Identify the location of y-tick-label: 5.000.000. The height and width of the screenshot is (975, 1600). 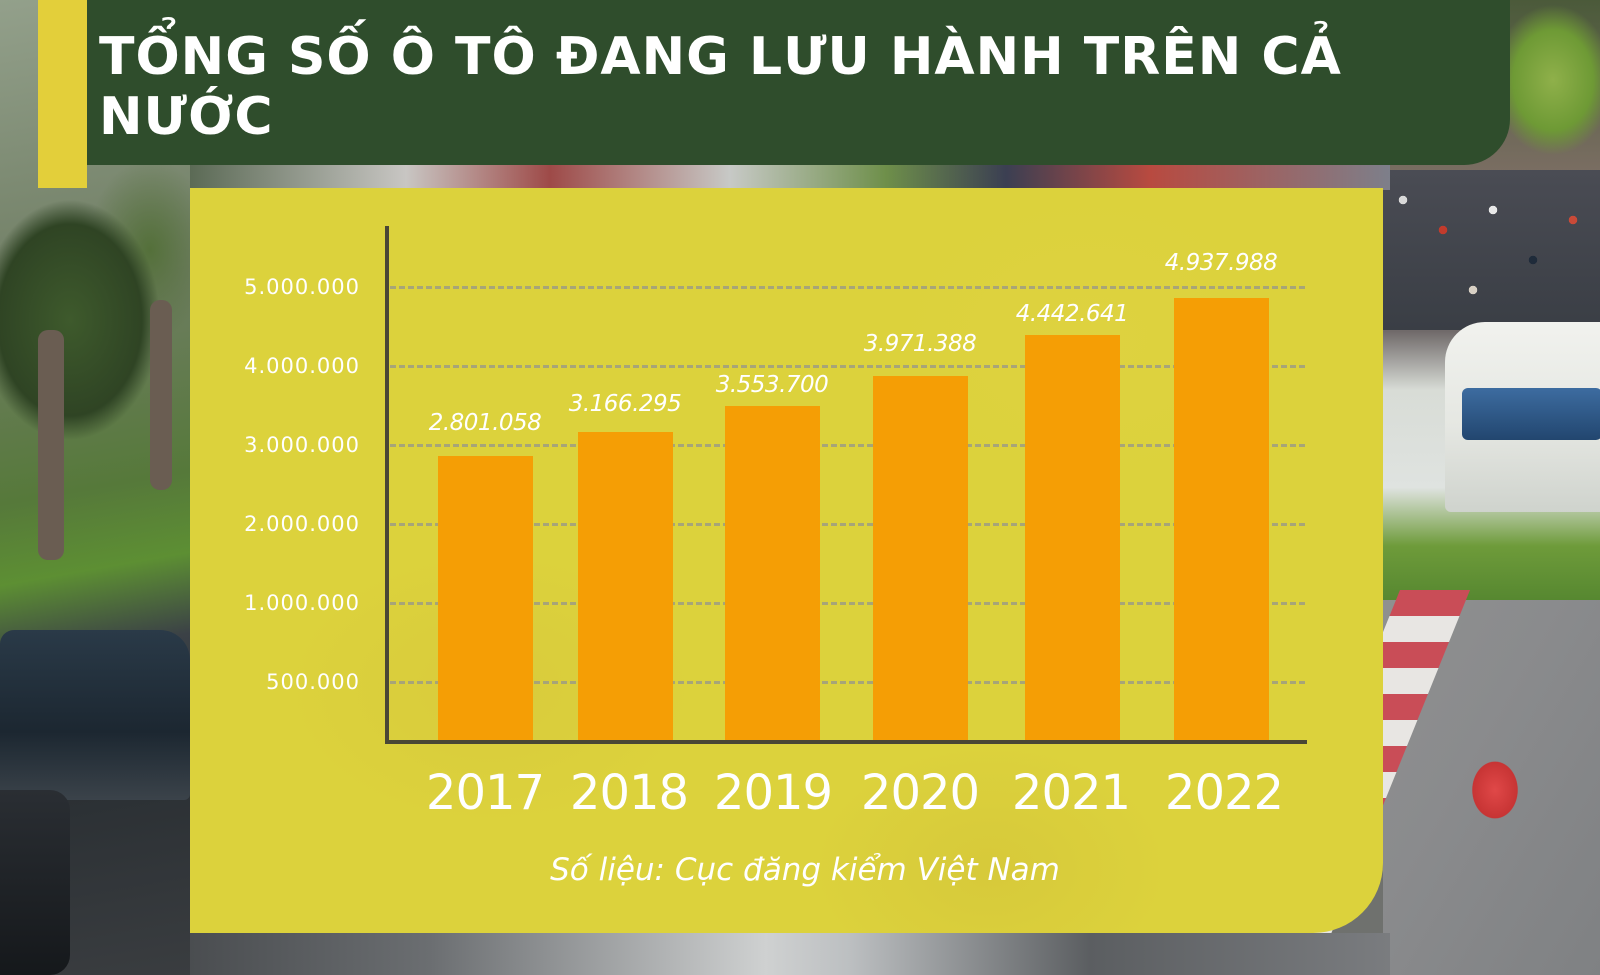
(302, 287).